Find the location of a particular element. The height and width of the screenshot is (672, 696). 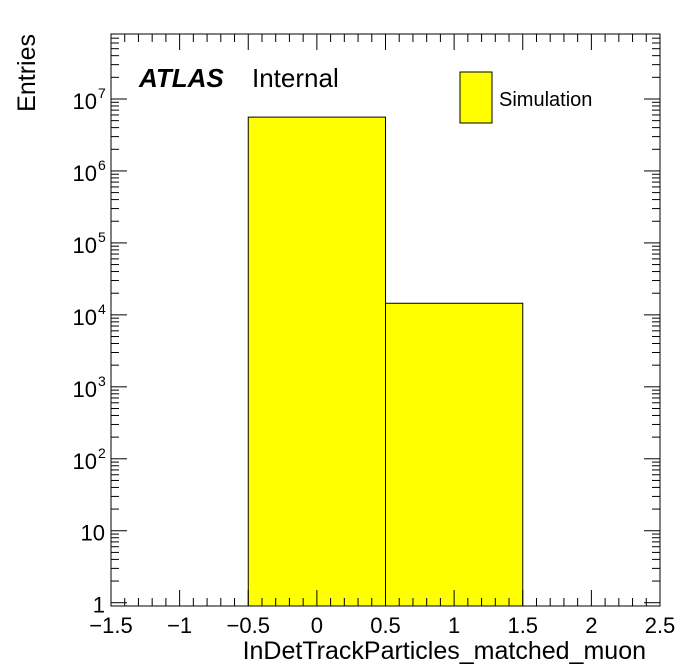

y-tick-label-exponent: 3 is located at coordinates (102, 381).